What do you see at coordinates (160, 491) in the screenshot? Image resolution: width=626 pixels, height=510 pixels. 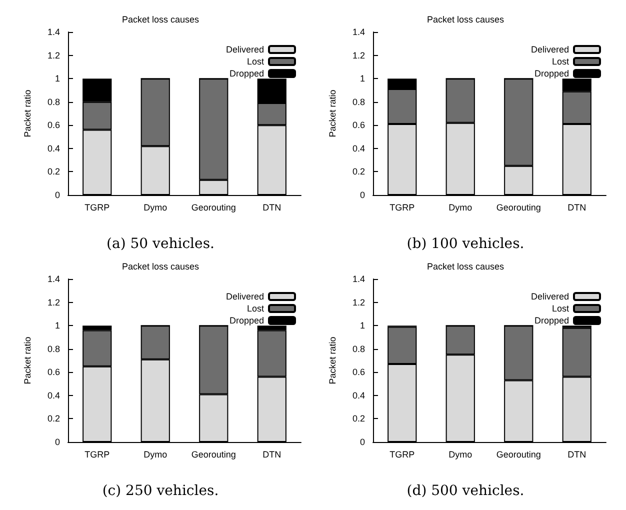 I see `text: (c) 250 vehicles.` at bounding box center [160, 491].